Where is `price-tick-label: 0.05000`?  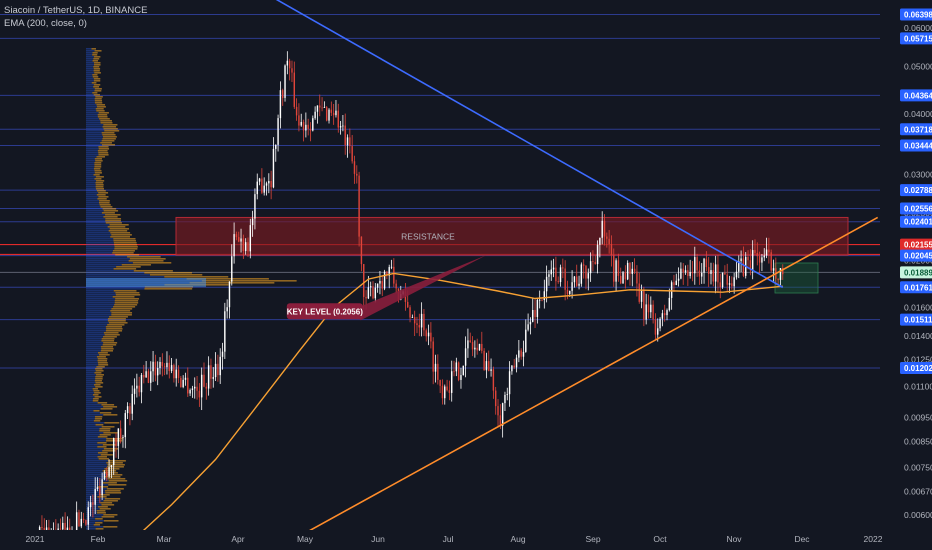
price-tick-label: 0.05000 is located at coordinates (918, 67).